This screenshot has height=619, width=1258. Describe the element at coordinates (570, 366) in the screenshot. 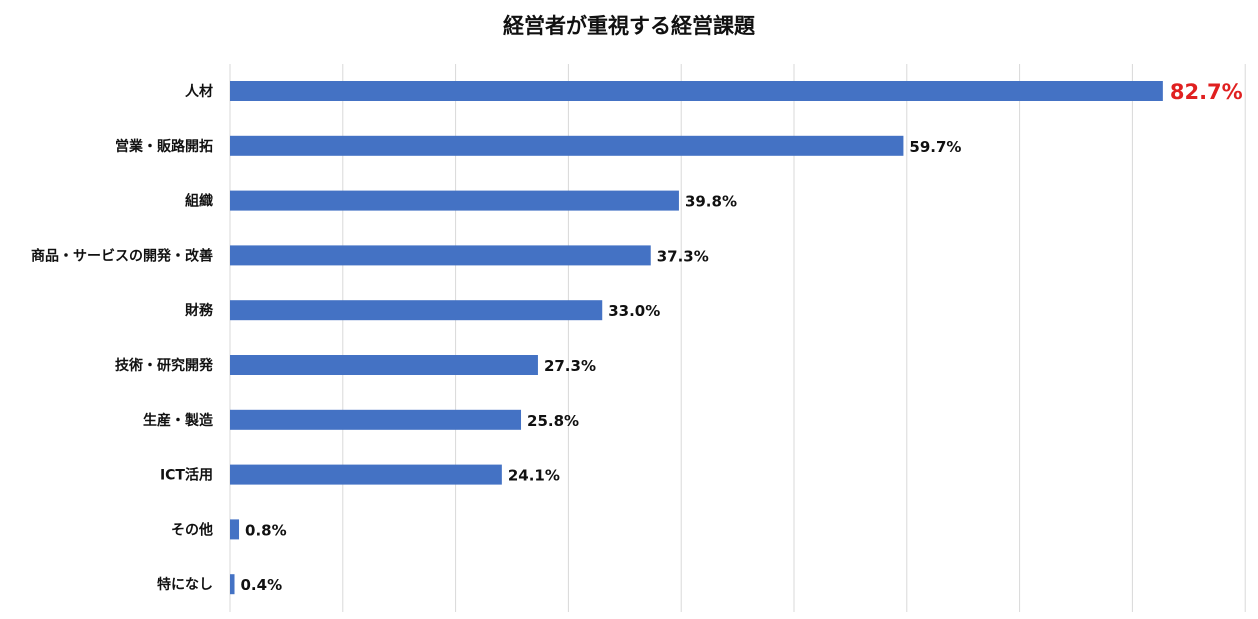

I see `data-label: 27.3%` at that location.